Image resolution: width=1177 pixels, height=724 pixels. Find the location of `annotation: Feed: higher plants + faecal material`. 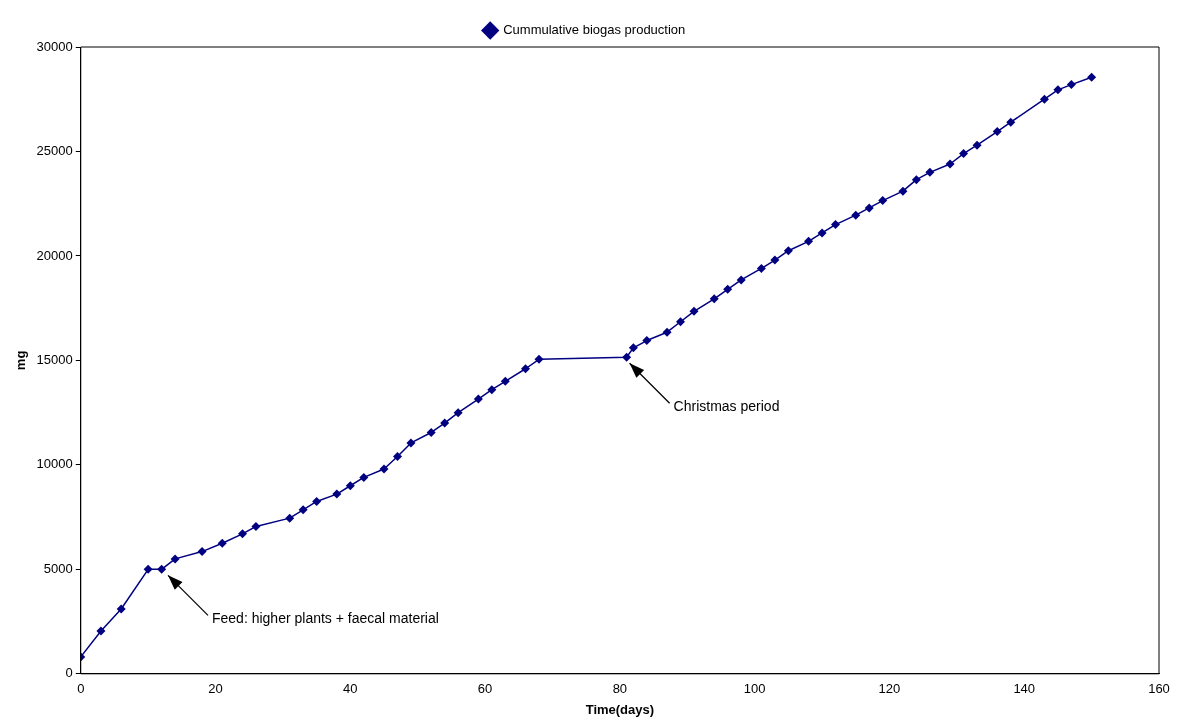

annotation: Feed: higher plants + faecal material is located at coordinates (325, 618).